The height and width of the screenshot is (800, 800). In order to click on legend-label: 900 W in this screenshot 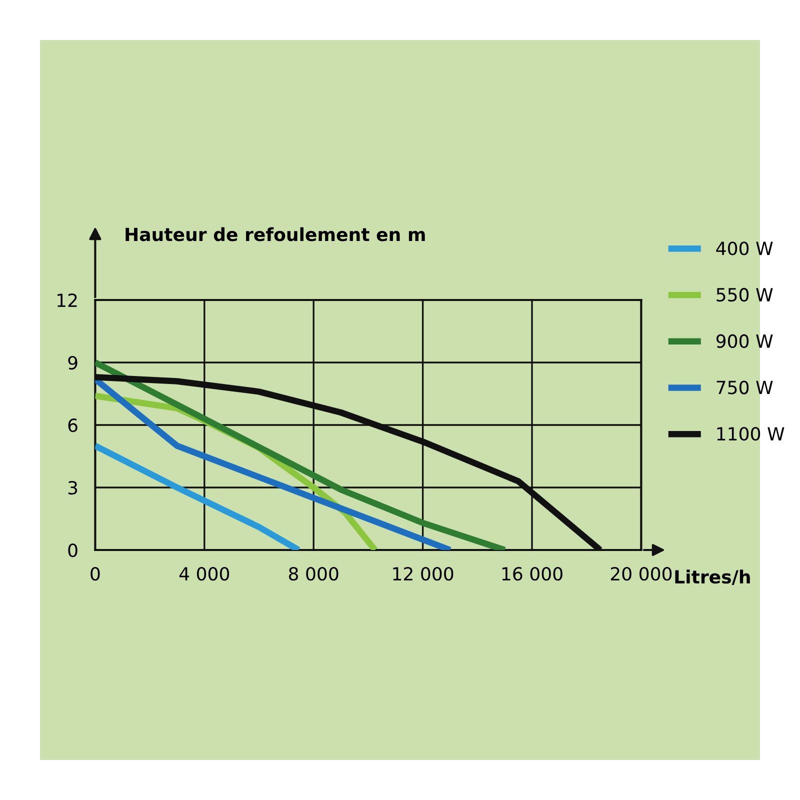, I will do `click(744, 341)`.